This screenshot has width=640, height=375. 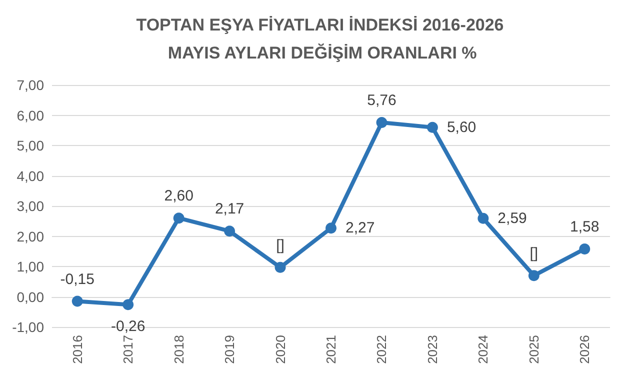 I want to click on y-tick-label: 4,00, so click(x=30, y=176).